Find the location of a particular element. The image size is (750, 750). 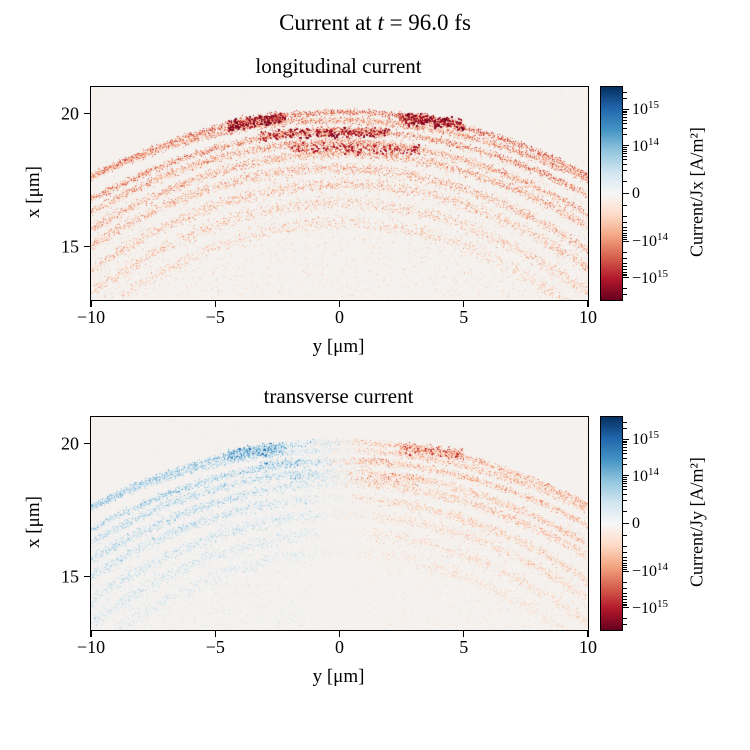

colorbar-tick-label: 0 is located at coordinates (636, 523).